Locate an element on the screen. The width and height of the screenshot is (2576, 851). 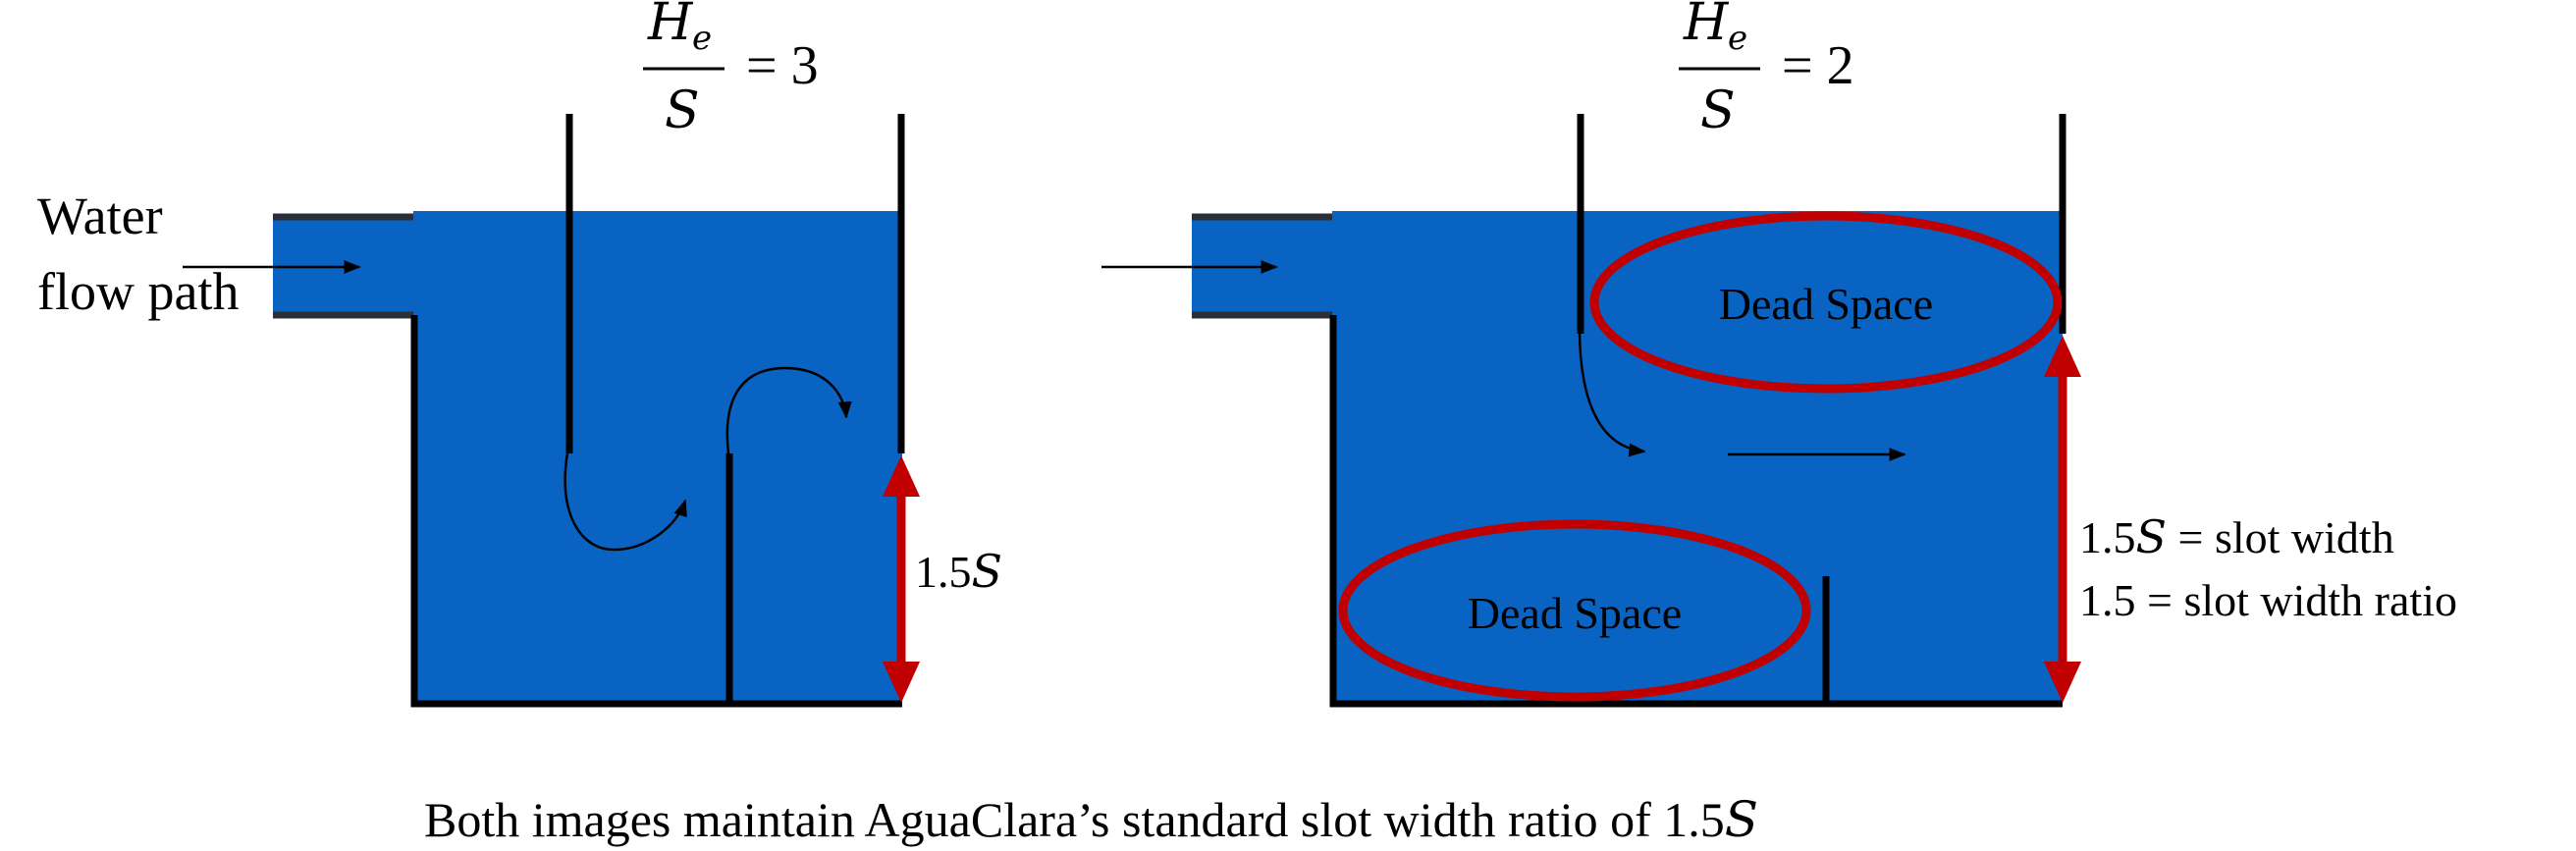
dead-space-bottom-label: Dead Space is located at coordinates (1575, 613).